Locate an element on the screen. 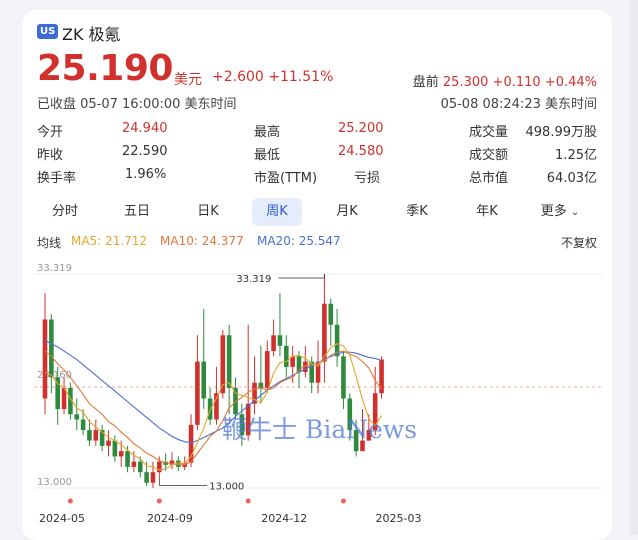 The width and height of the screenshot is (638, 540). ma5-line is located at coordinates (213, 407).